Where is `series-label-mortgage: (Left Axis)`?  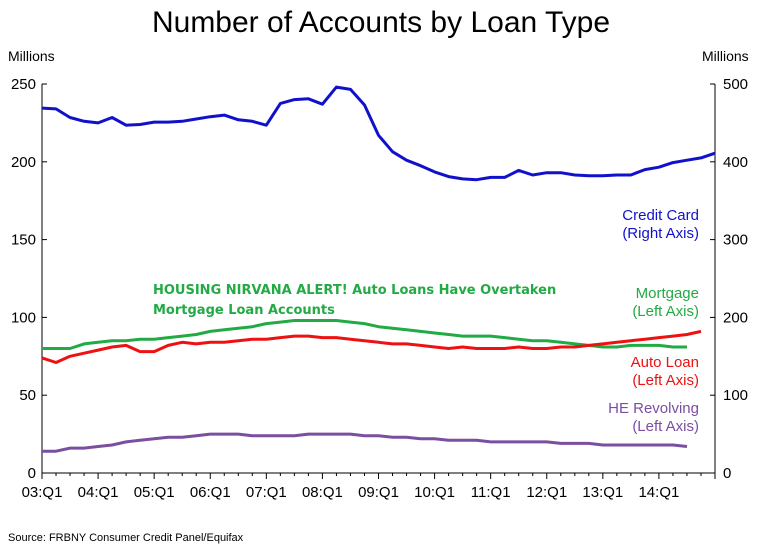 series-label-mortgage: (Left Axis) is located at coordinates (665, 311).